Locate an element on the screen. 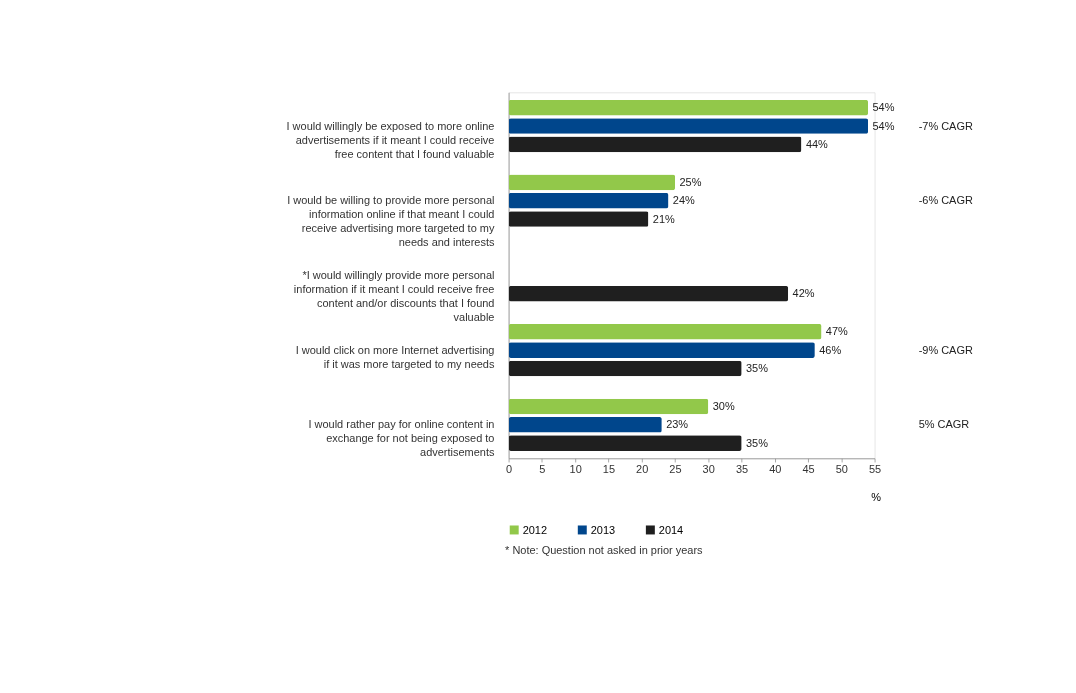 The width and height of the screenshot is (1076, 693). legend-label: 2013 is located at coordinates (603, 529).